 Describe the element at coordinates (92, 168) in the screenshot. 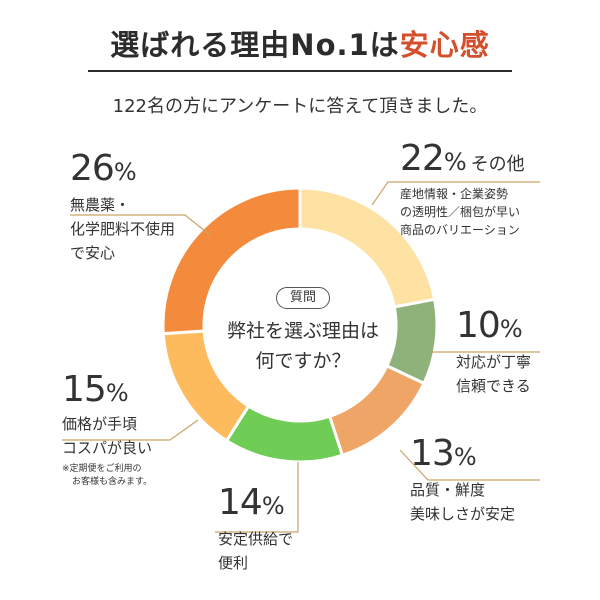

I see `pct-organic: 26` at that location.